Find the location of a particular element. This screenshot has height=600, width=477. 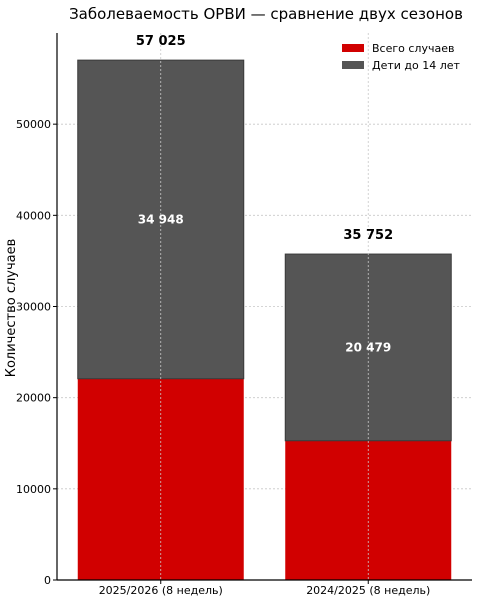

bar-total-label: 57 025 is located at coordinates (161, 41).